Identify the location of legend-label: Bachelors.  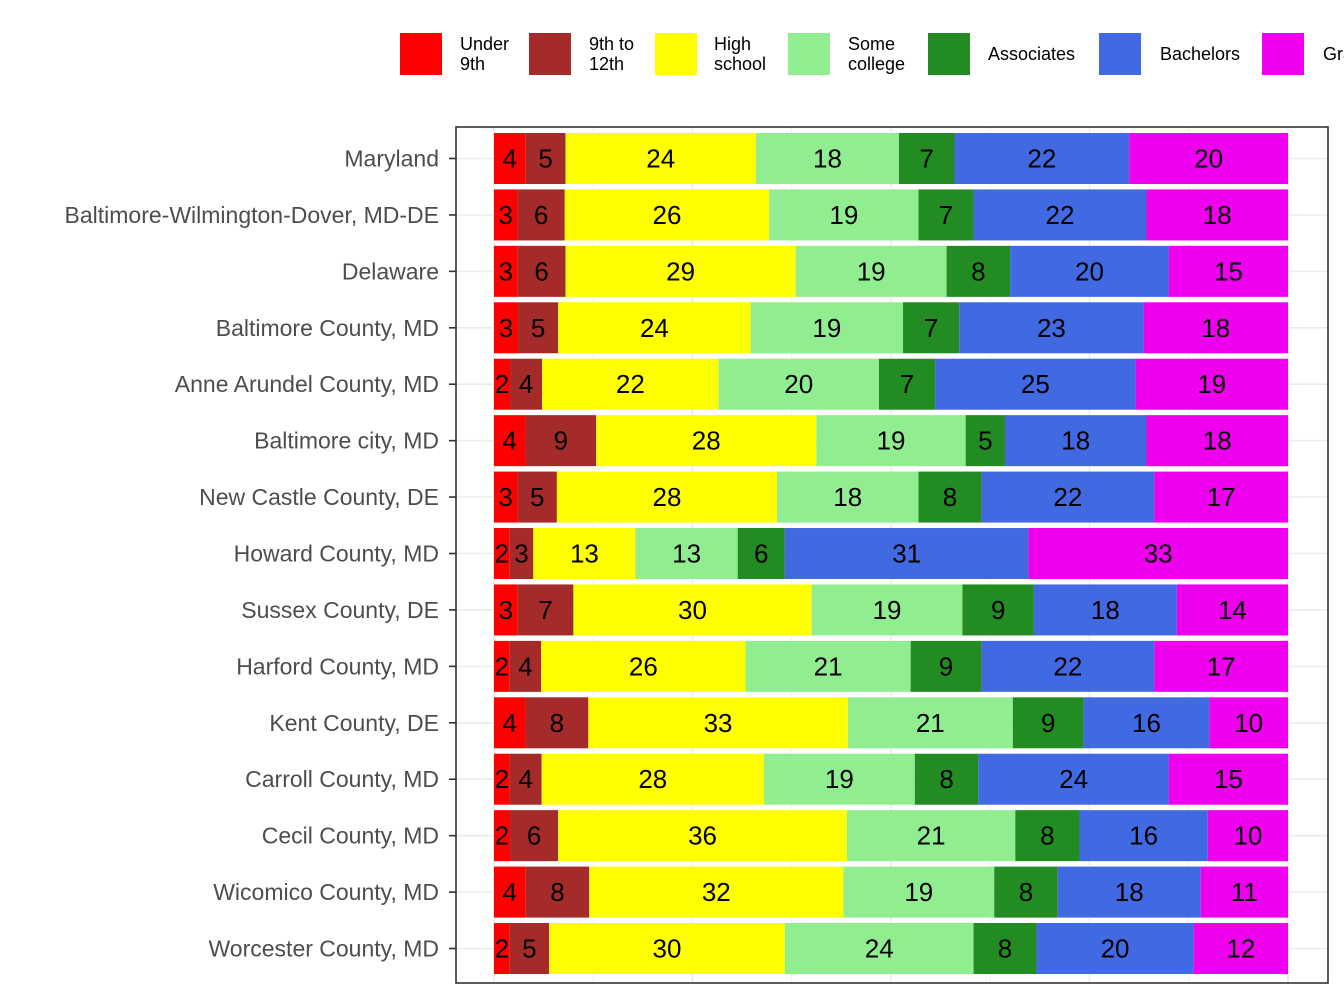
(1200, 54).